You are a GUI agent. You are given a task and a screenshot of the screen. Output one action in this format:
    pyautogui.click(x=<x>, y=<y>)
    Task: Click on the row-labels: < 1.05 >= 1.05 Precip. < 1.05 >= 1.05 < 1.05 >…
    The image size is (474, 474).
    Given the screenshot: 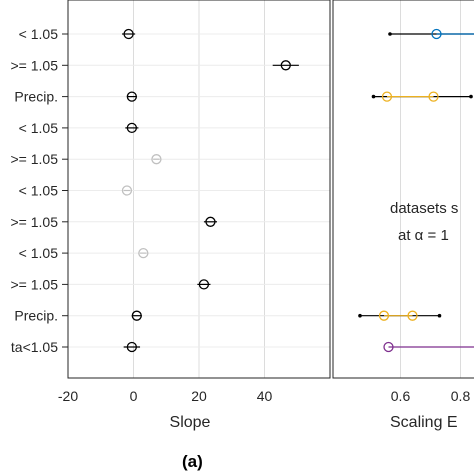 What is the action you would take?
    pyautogui.click(x=35, y=190)
    